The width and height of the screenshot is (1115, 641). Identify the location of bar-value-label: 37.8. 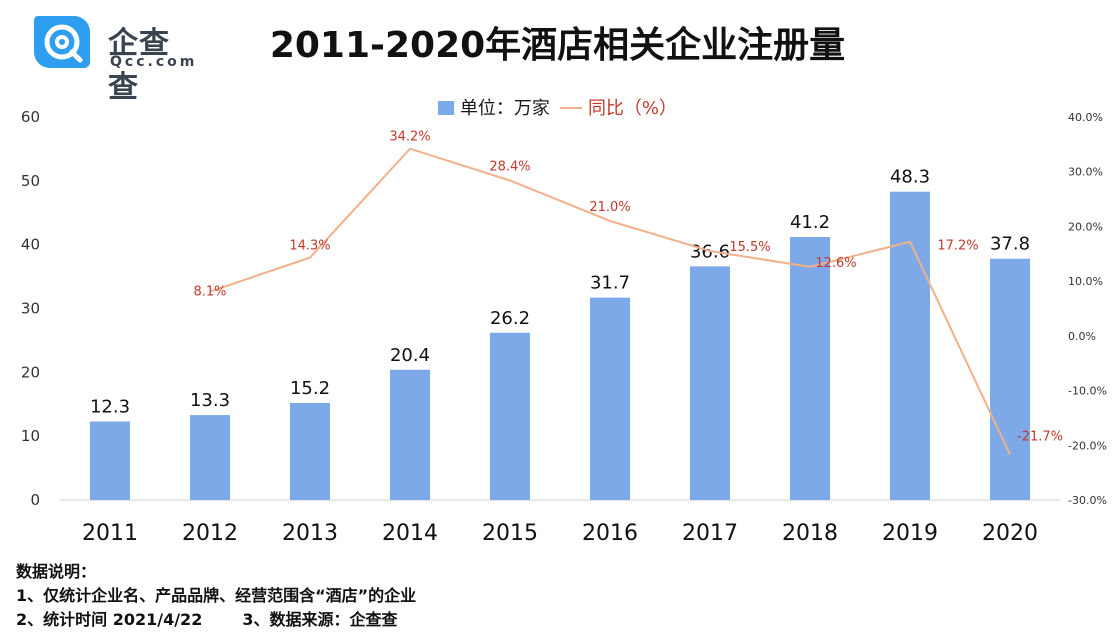
(1010, 244).